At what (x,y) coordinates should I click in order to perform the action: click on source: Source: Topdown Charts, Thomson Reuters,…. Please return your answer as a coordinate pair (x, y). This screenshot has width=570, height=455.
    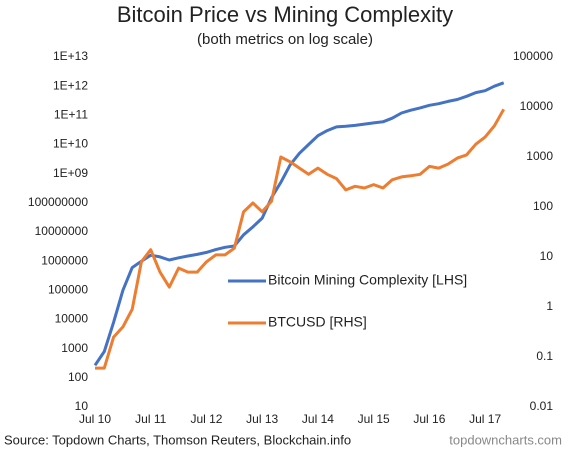
    Looking at the image, I should click on (177, 439).